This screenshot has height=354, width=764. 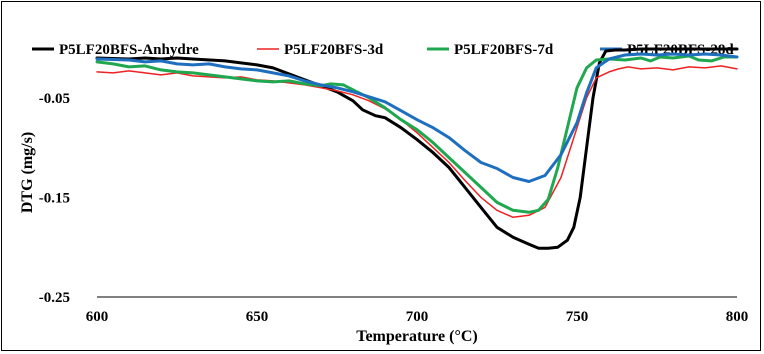 I want to click on x-tick-label: 700, so click(x=417, y=317).